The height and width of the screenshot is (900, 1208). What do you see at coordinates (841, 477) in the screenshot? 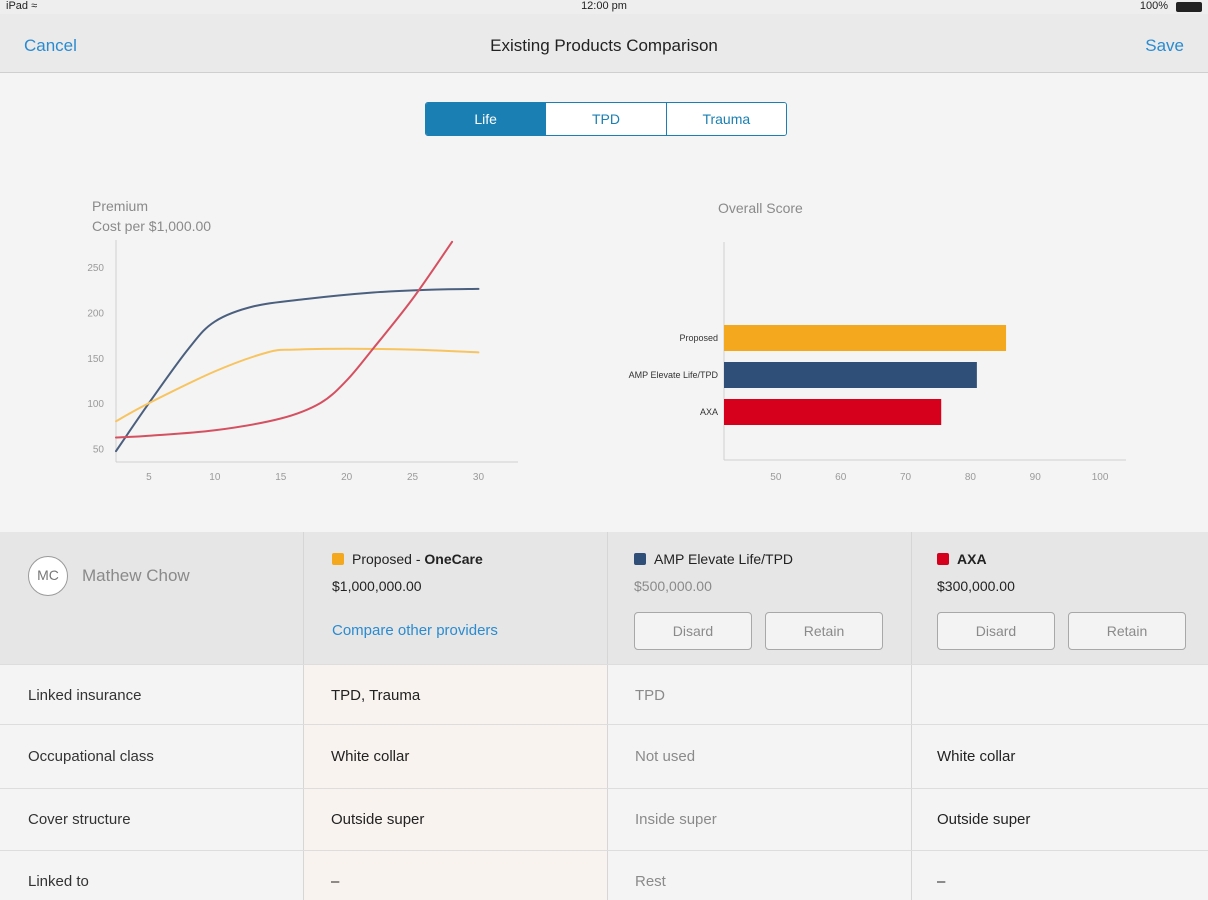
I see `x-tick-label: 60` at bounding box center [841, 477].